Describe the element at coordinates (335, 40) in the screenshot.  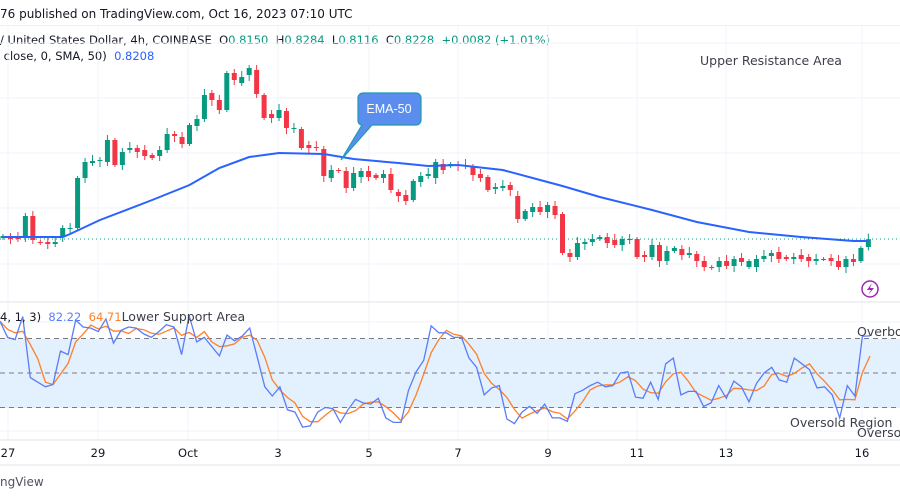
I see `low-label: L` at that location.